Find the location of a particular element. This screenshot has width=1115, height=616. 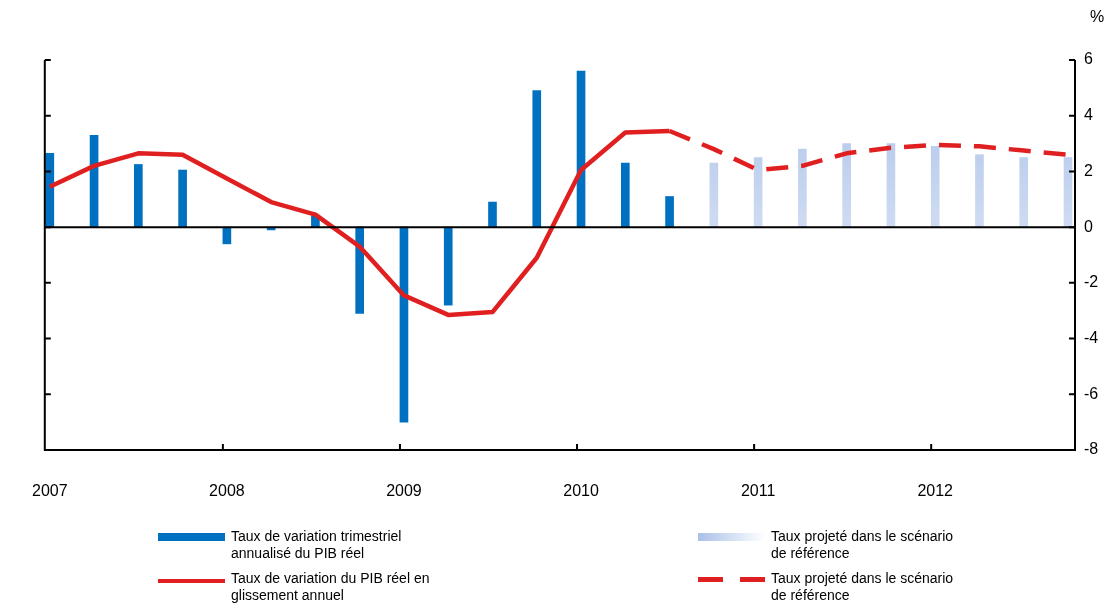

legend-label: Taux de variation trimestriel annualisé du PIB réel is located at coordinates (317, 545).